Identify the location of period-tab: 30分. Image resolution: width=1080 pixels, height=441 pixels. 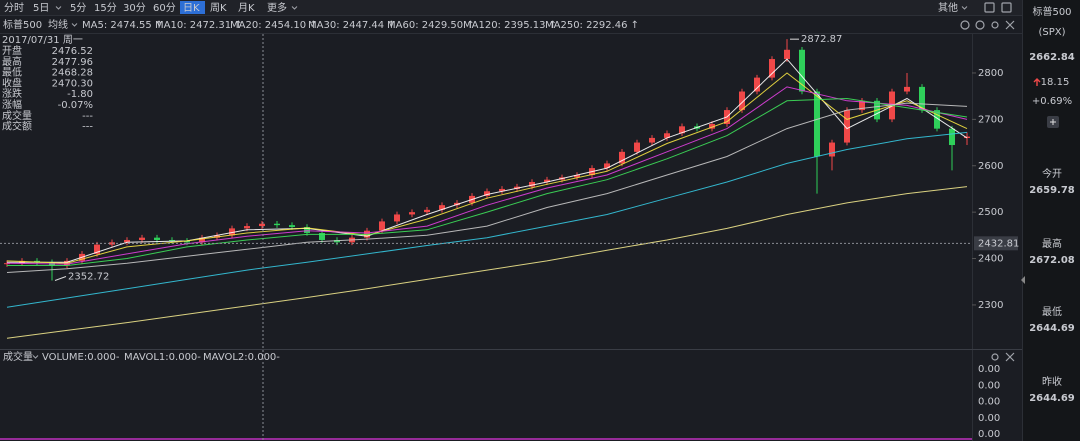
(134, 8).